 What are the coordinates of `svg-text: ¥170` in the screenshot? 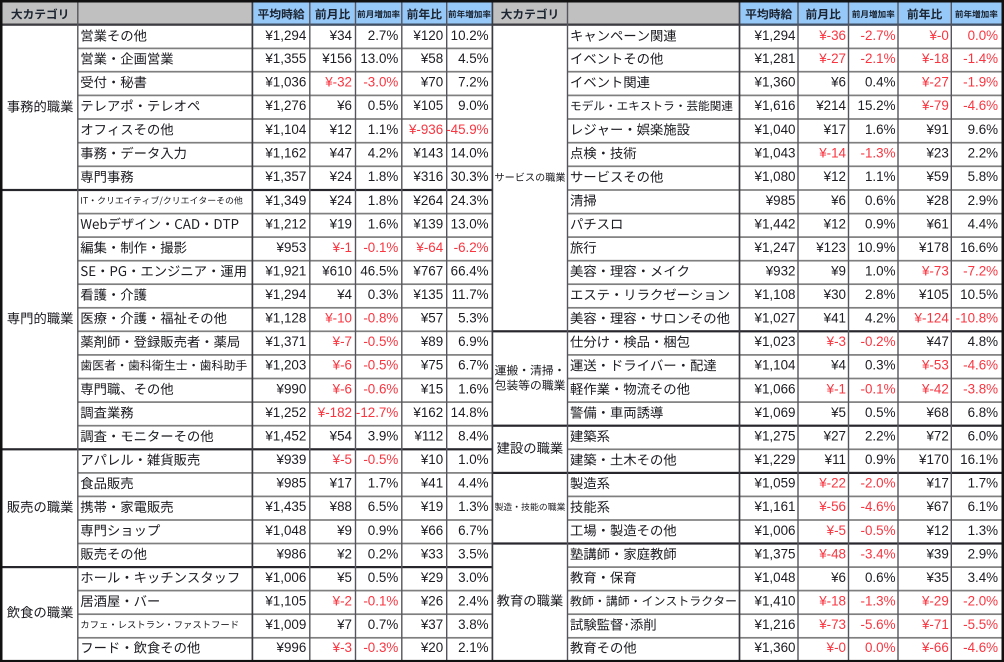 It's located at (933, 459).